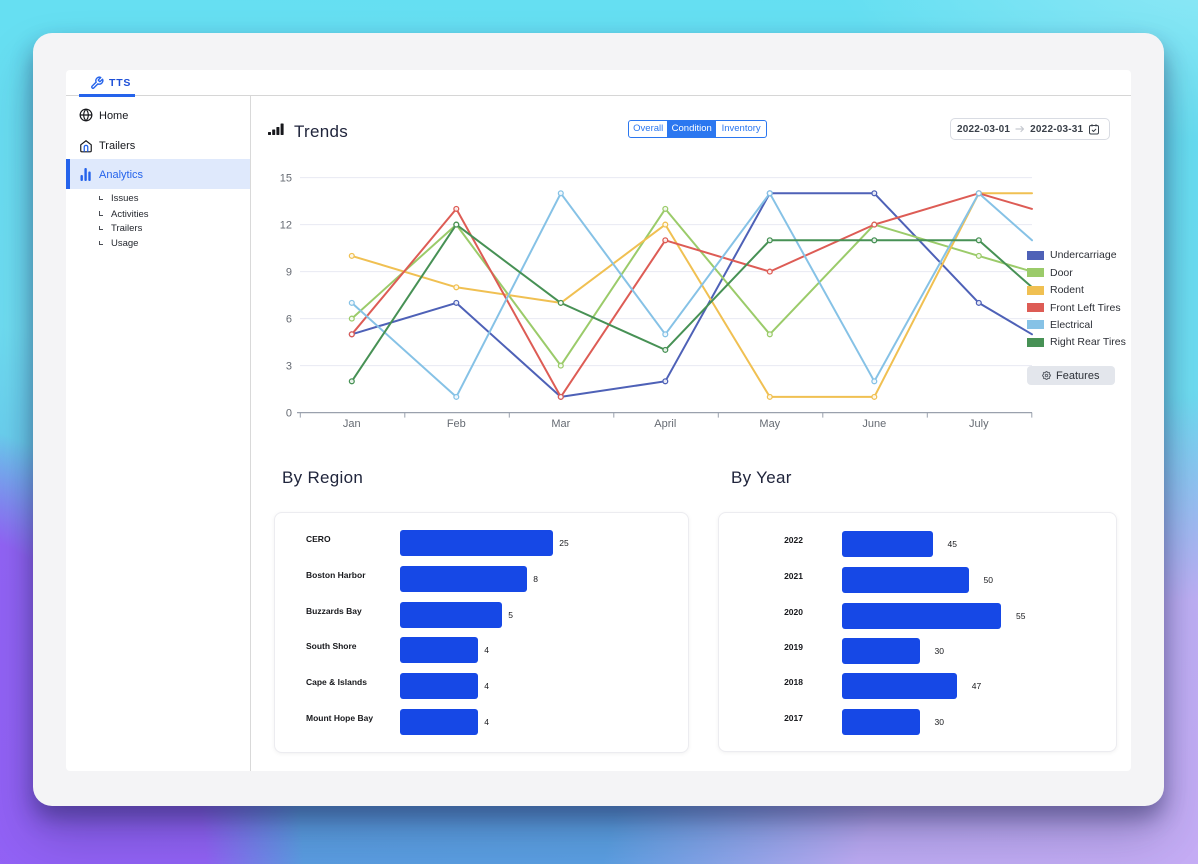  What do you see at coordinates (286, 178) in the screenshot?
I see `svg-text: 15` at bounding box center [286, 178].